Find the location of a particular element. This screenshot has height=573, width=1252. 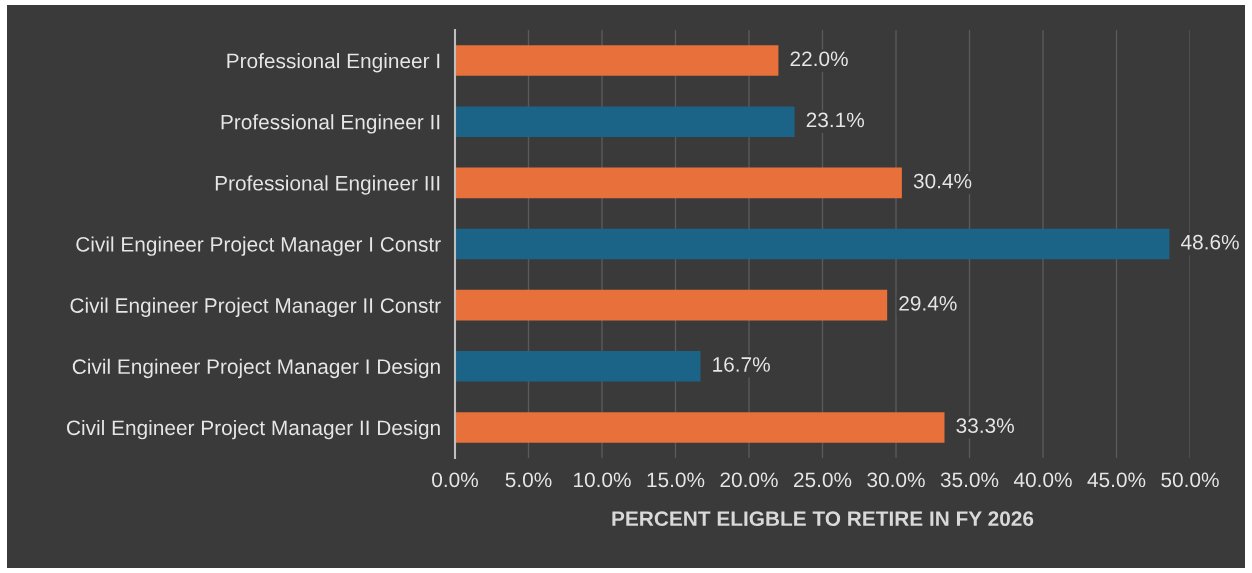

x-tick-label: 30.0% is located at coordinates (896, 480).